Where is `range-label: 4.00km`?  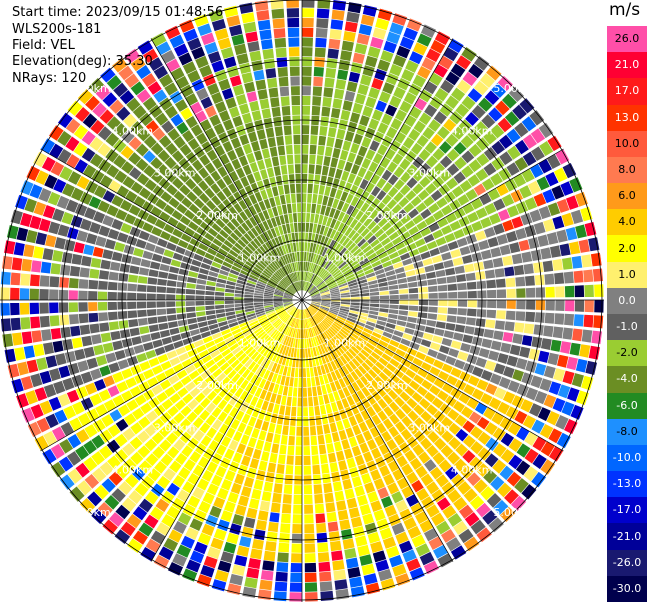
range-label: 4.00km is located at coordinates (133, 130).